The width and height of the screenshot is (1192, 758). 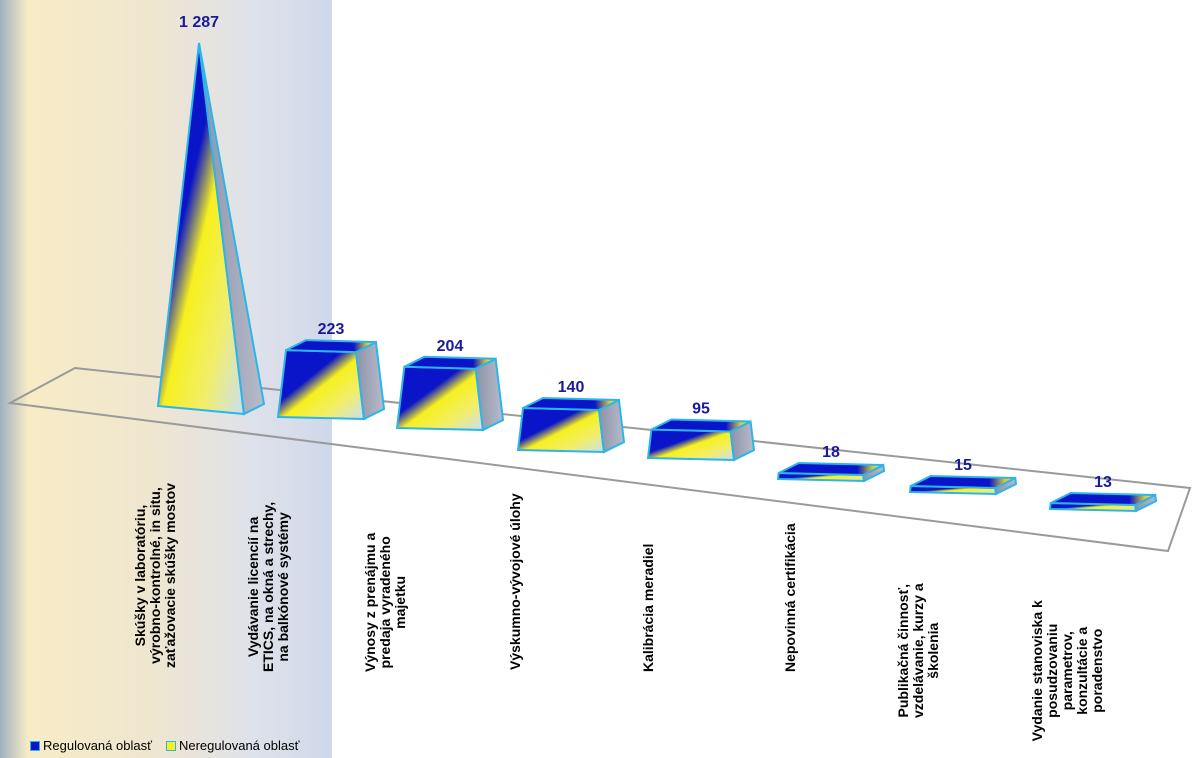 I want to click on bar-5-top-face, so click(x=701, y=425).